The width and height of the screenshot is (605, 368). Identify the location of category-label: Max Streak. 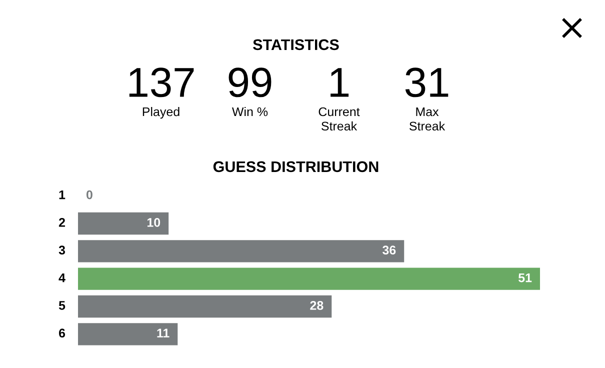
(428, 119).